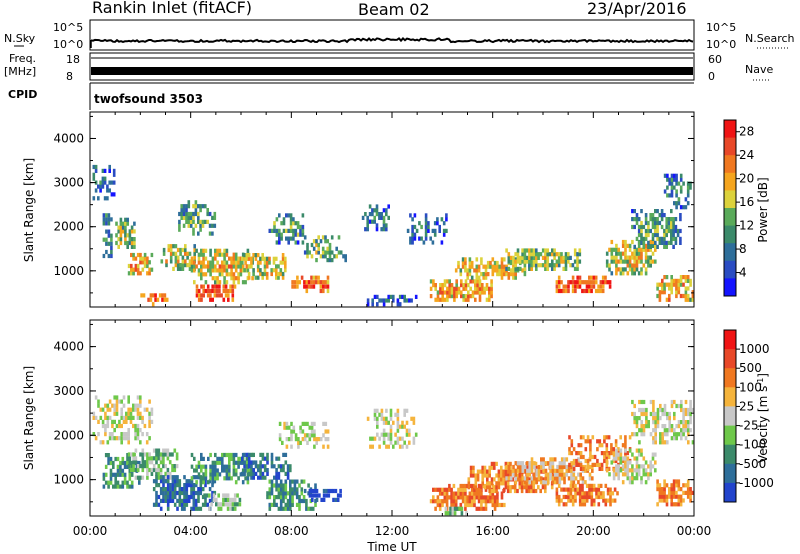 Image resolution: width=800 pixels, height=554 pixels. Describe the element at coordinates (754, 349) in the screenshot. I see `colorbar-tick: 1000` at that location.